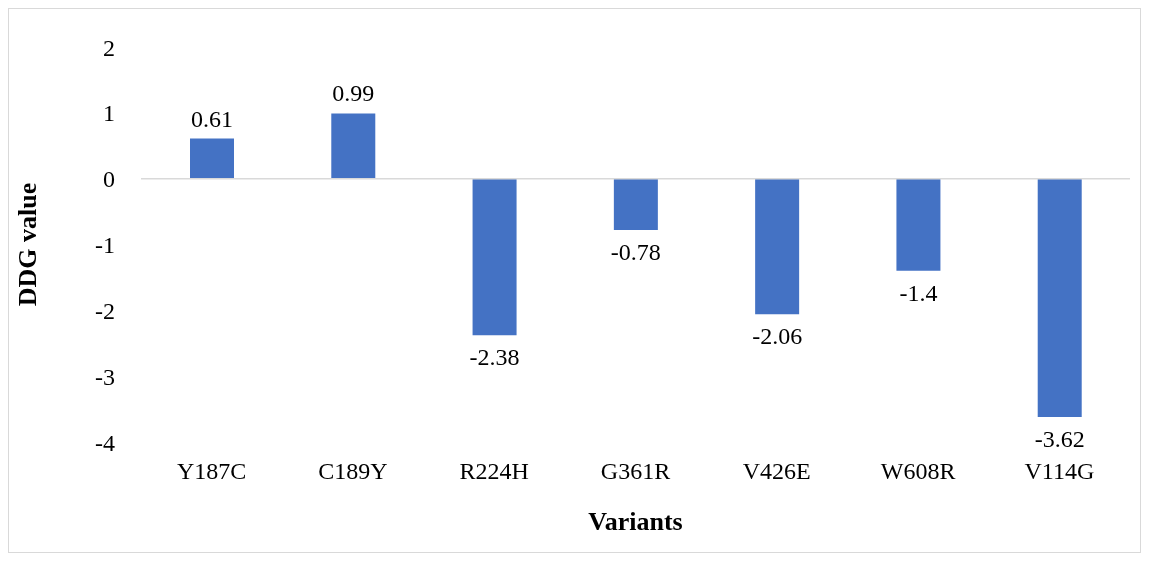 This screenshot has width=1149, height=565. Describe the element at coordinates (494, 471) in the screenshot. I see `x-tick-label: R224H` at that location.